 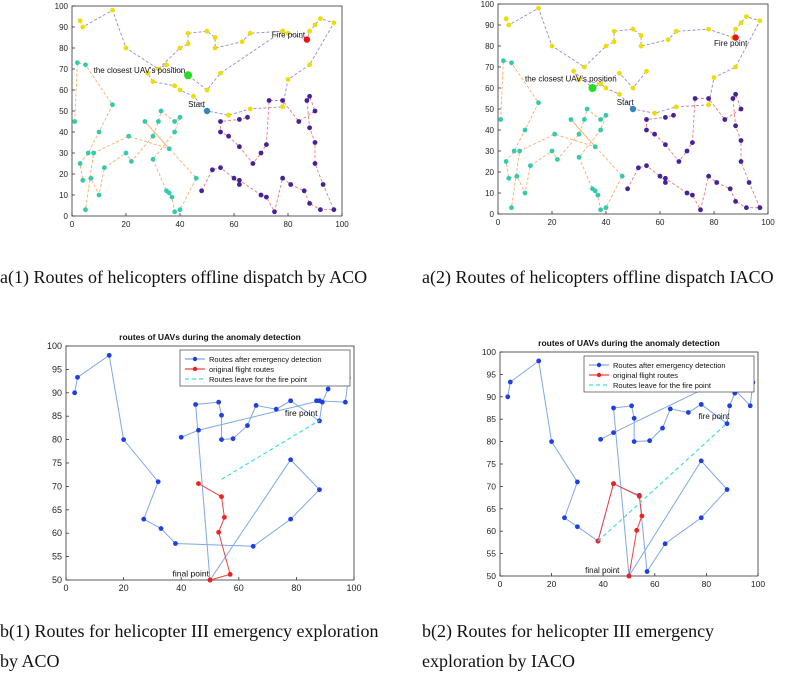 I want to click on x-tick-label: 60, so click(x=655, y=584).